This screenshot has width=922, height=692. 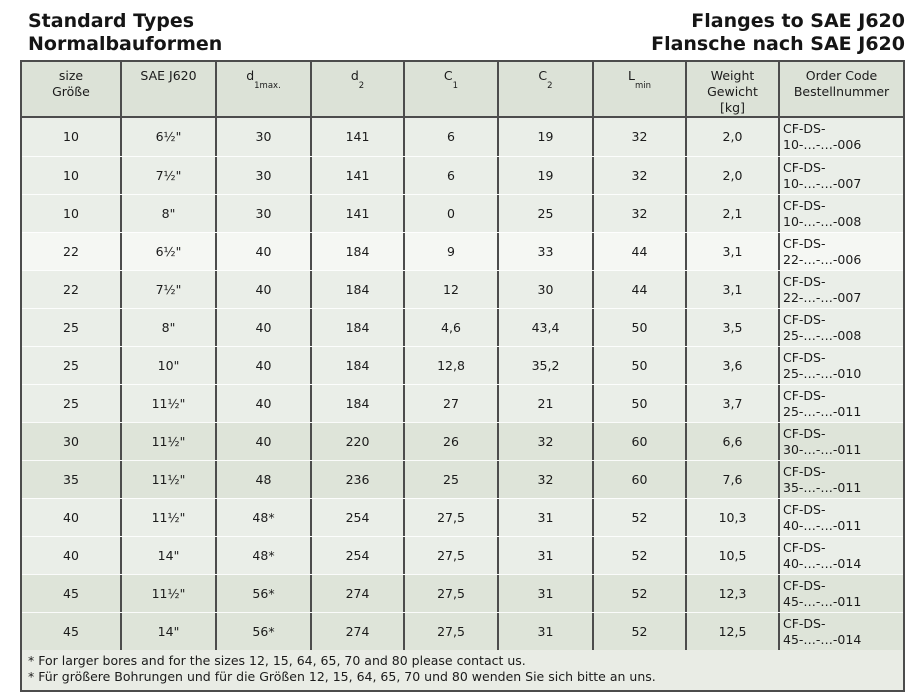 I want to click on column-header-d2: d2, so click(x=356, y=89).